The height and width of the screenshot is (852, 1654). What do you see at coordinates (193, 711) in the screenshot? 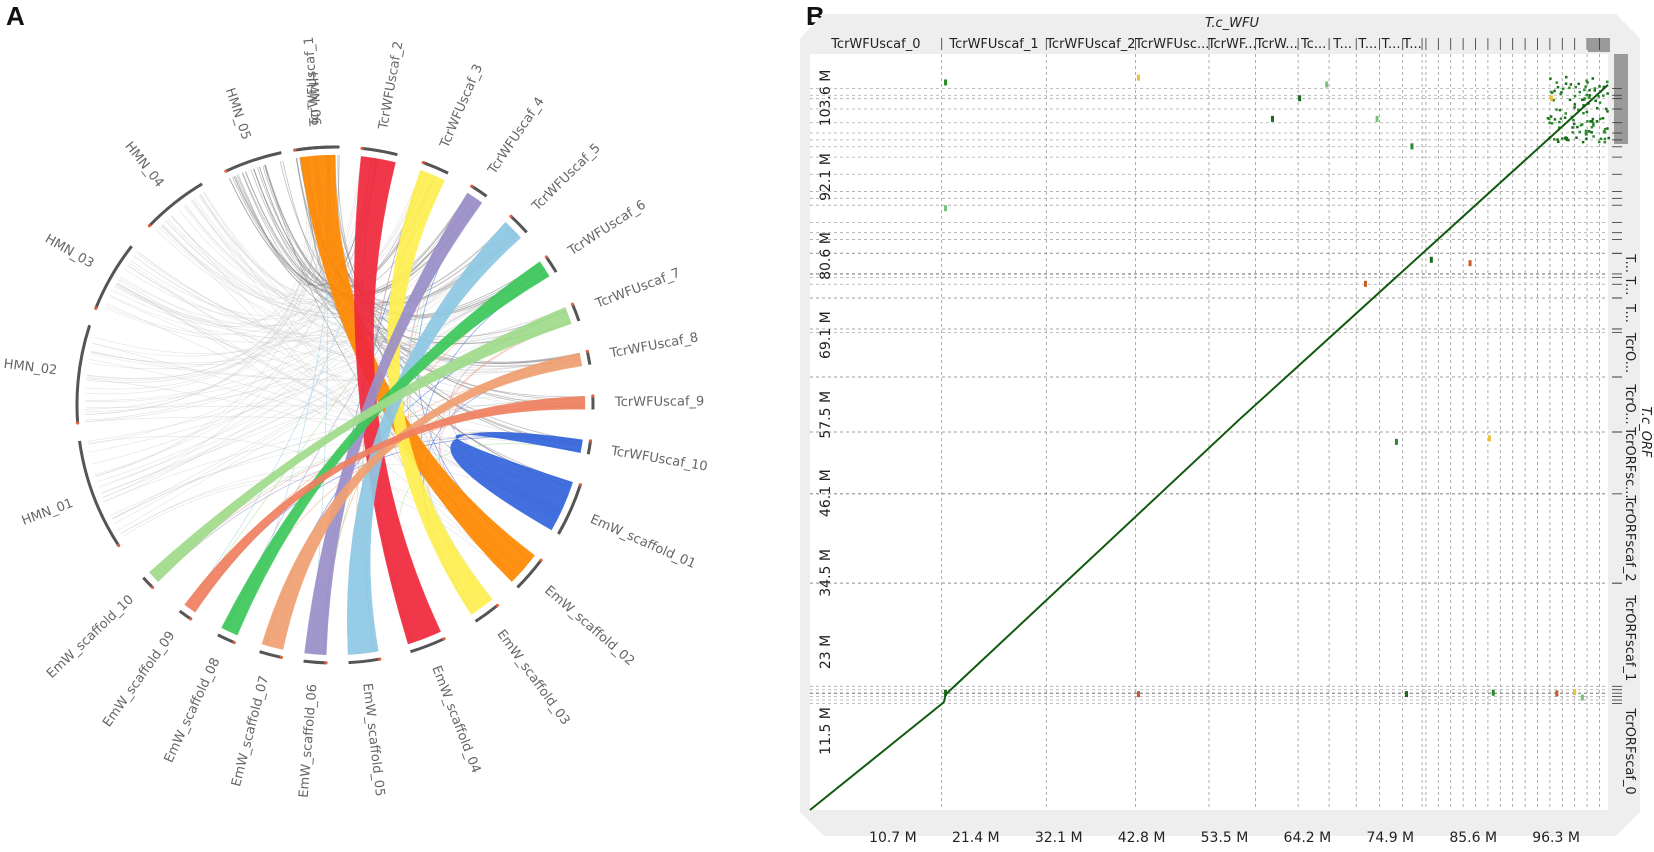
I see `segment-label: EmW_scaffold_08` at bounding box center [193, 711].